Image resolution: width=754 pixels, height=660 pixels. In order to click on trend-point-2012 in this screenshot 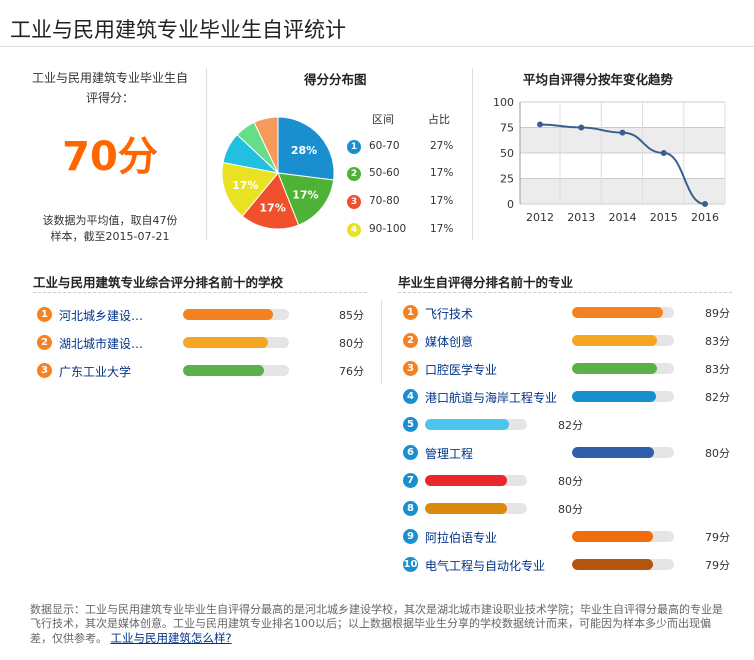, I will do `click(540, 124)`.